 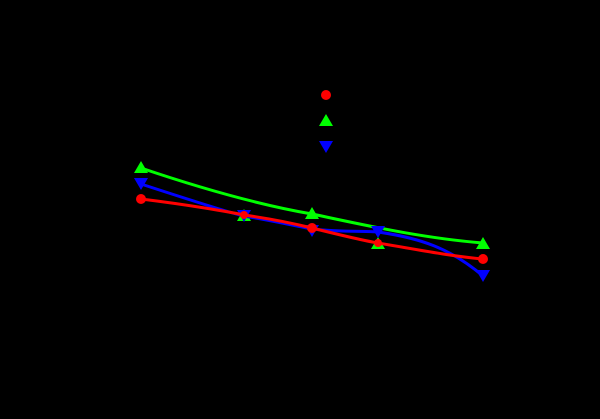 I want to click on x-tick-label: 24, so click(x=346, y=360).